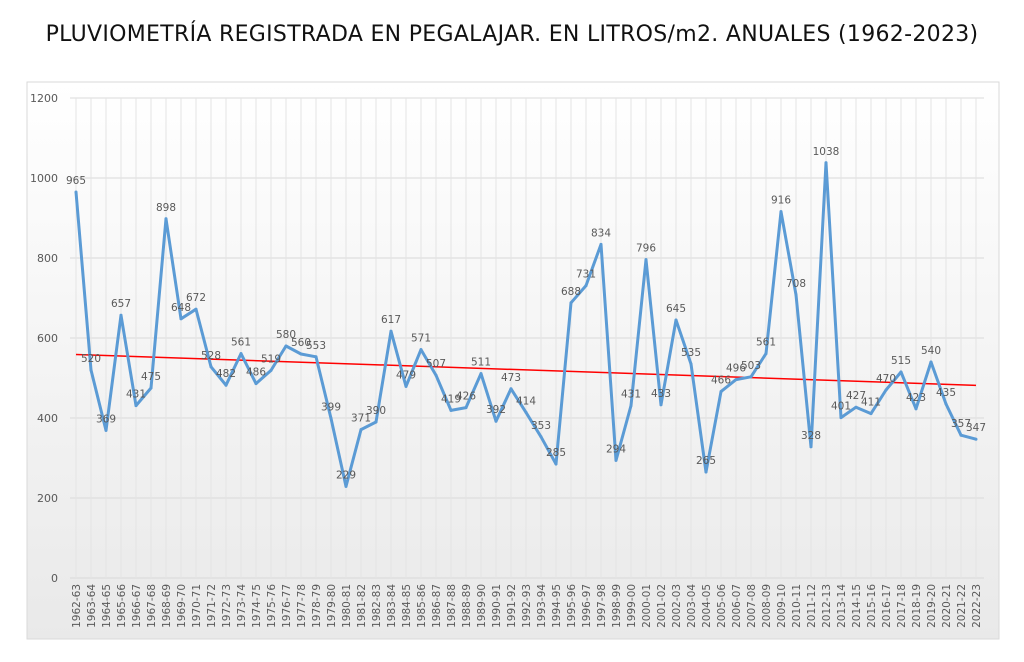  What do you see at coordinates (587, 606) in the screenshot?
I see `x-tick-label: 1996-97` at bounding box center [587, 606].